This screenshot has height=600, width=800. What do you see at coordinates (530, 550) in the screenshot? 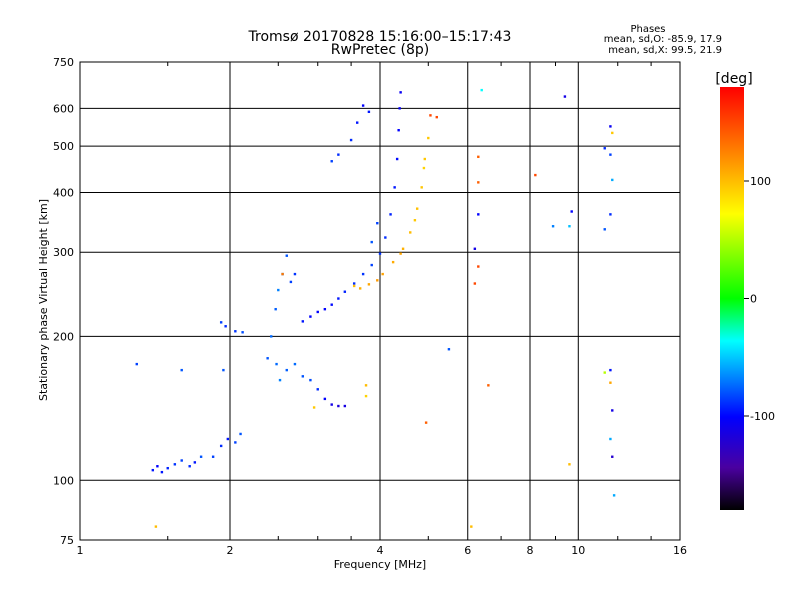
I see `x-tick-label: 8` at bounding box center [530, 550].